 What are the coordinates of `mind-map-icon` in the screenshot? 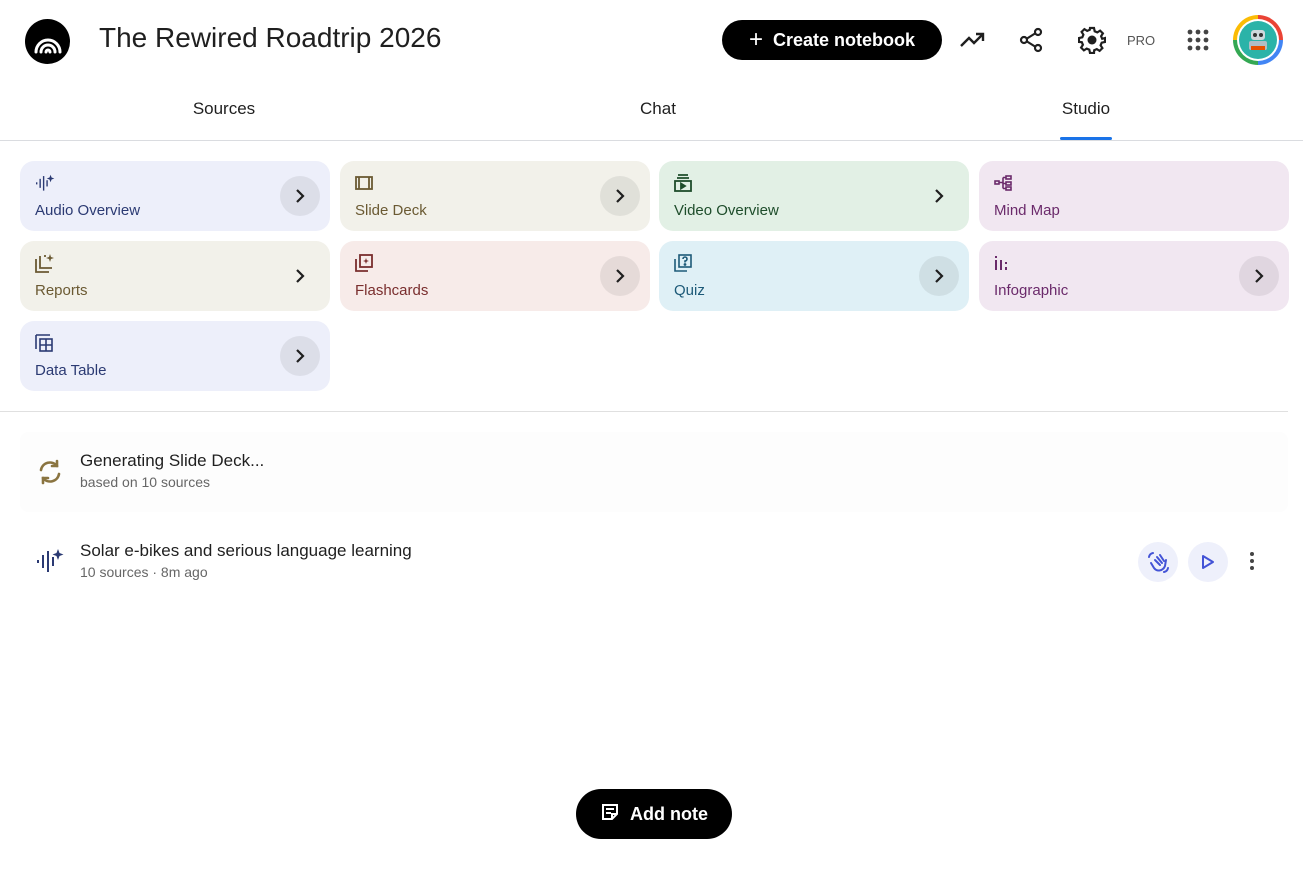 It's located at (1134, 183).